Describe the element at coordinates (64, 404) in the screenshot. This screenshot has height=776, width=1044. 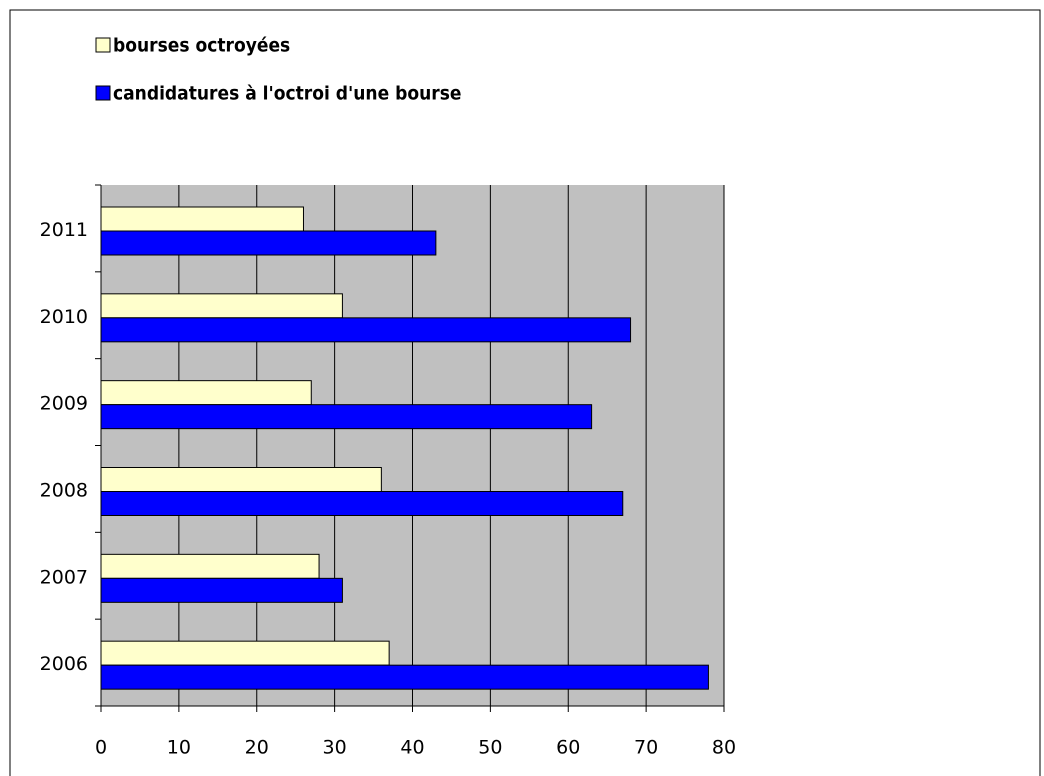
I see `y-tick-label: 2009` at that location.